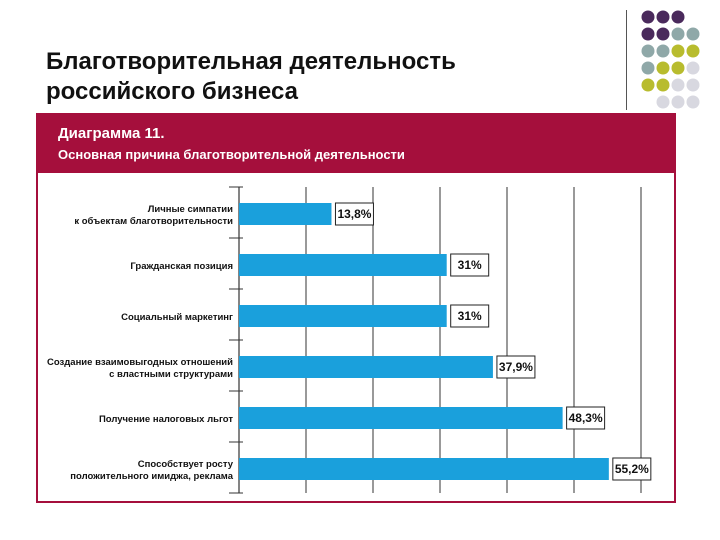  What do you see at coordinates (172, 91) in the screenshot?
I see `slide-title-line-2: российского бизнеса` at bounding box center [172, 91].